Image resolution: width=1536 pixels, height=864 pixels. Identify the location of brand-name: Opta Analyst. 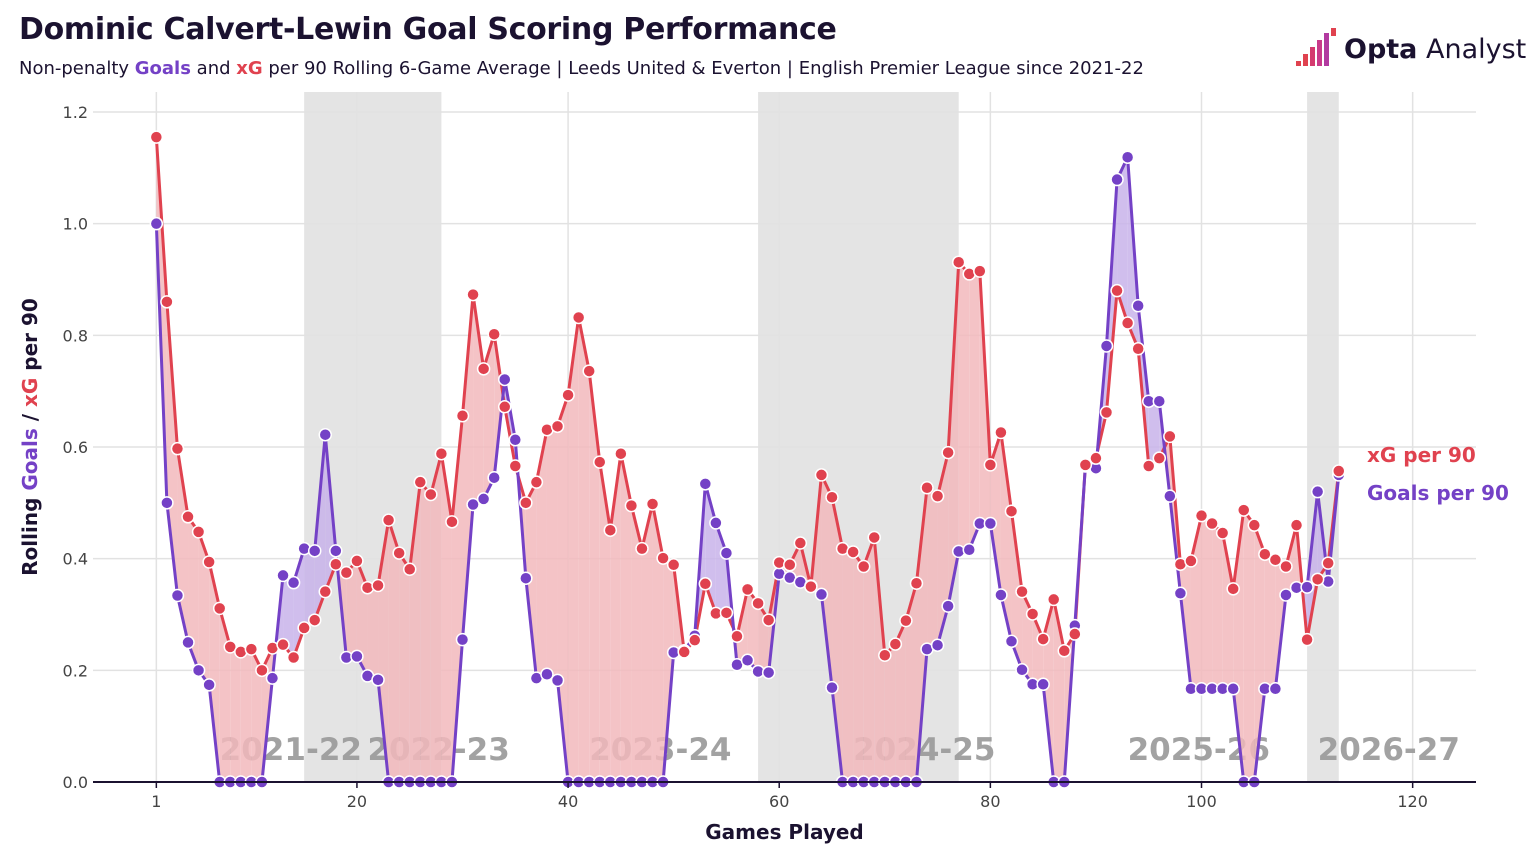
(1435, 49).